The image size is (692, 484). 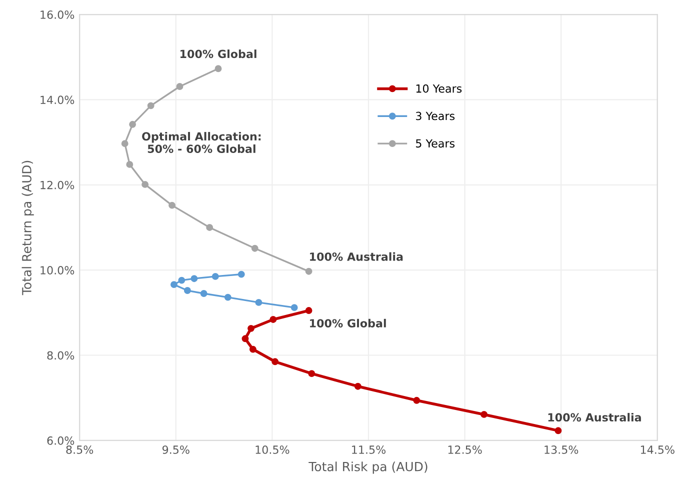 What do you see at coordinates (60, 440) in the screenshot?
I see `y-tick-label: 6.0%` at bounding box center [60, 440].